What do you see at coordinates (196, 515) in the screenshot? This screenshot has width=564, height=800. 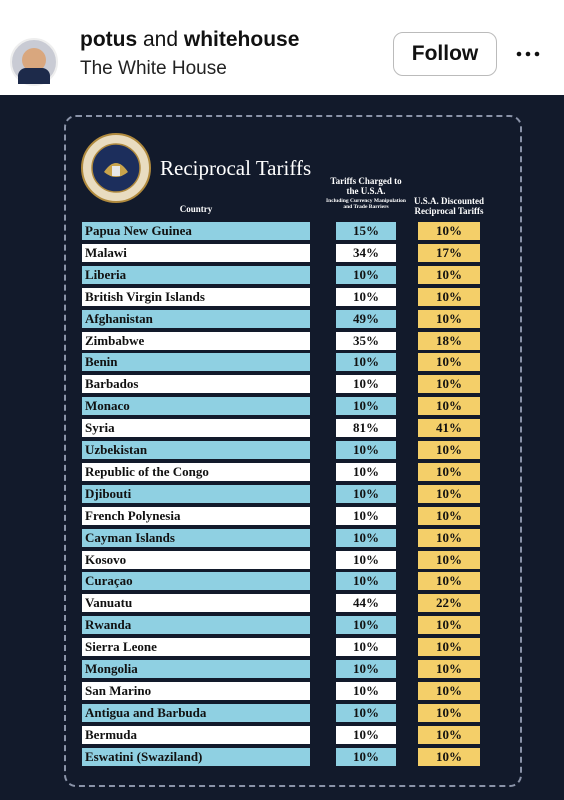 I see `country-cell: French Polynesia` at bounding box center [196, 515].